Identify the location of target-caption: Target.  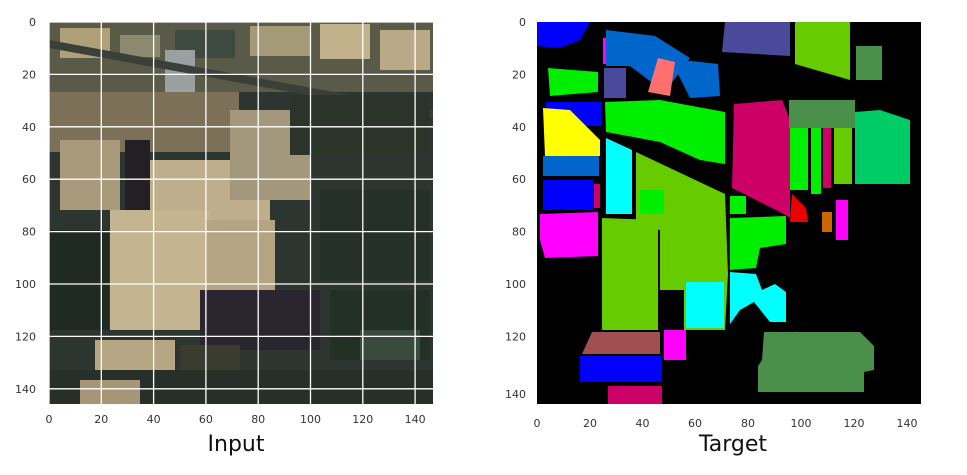
(733, 444).